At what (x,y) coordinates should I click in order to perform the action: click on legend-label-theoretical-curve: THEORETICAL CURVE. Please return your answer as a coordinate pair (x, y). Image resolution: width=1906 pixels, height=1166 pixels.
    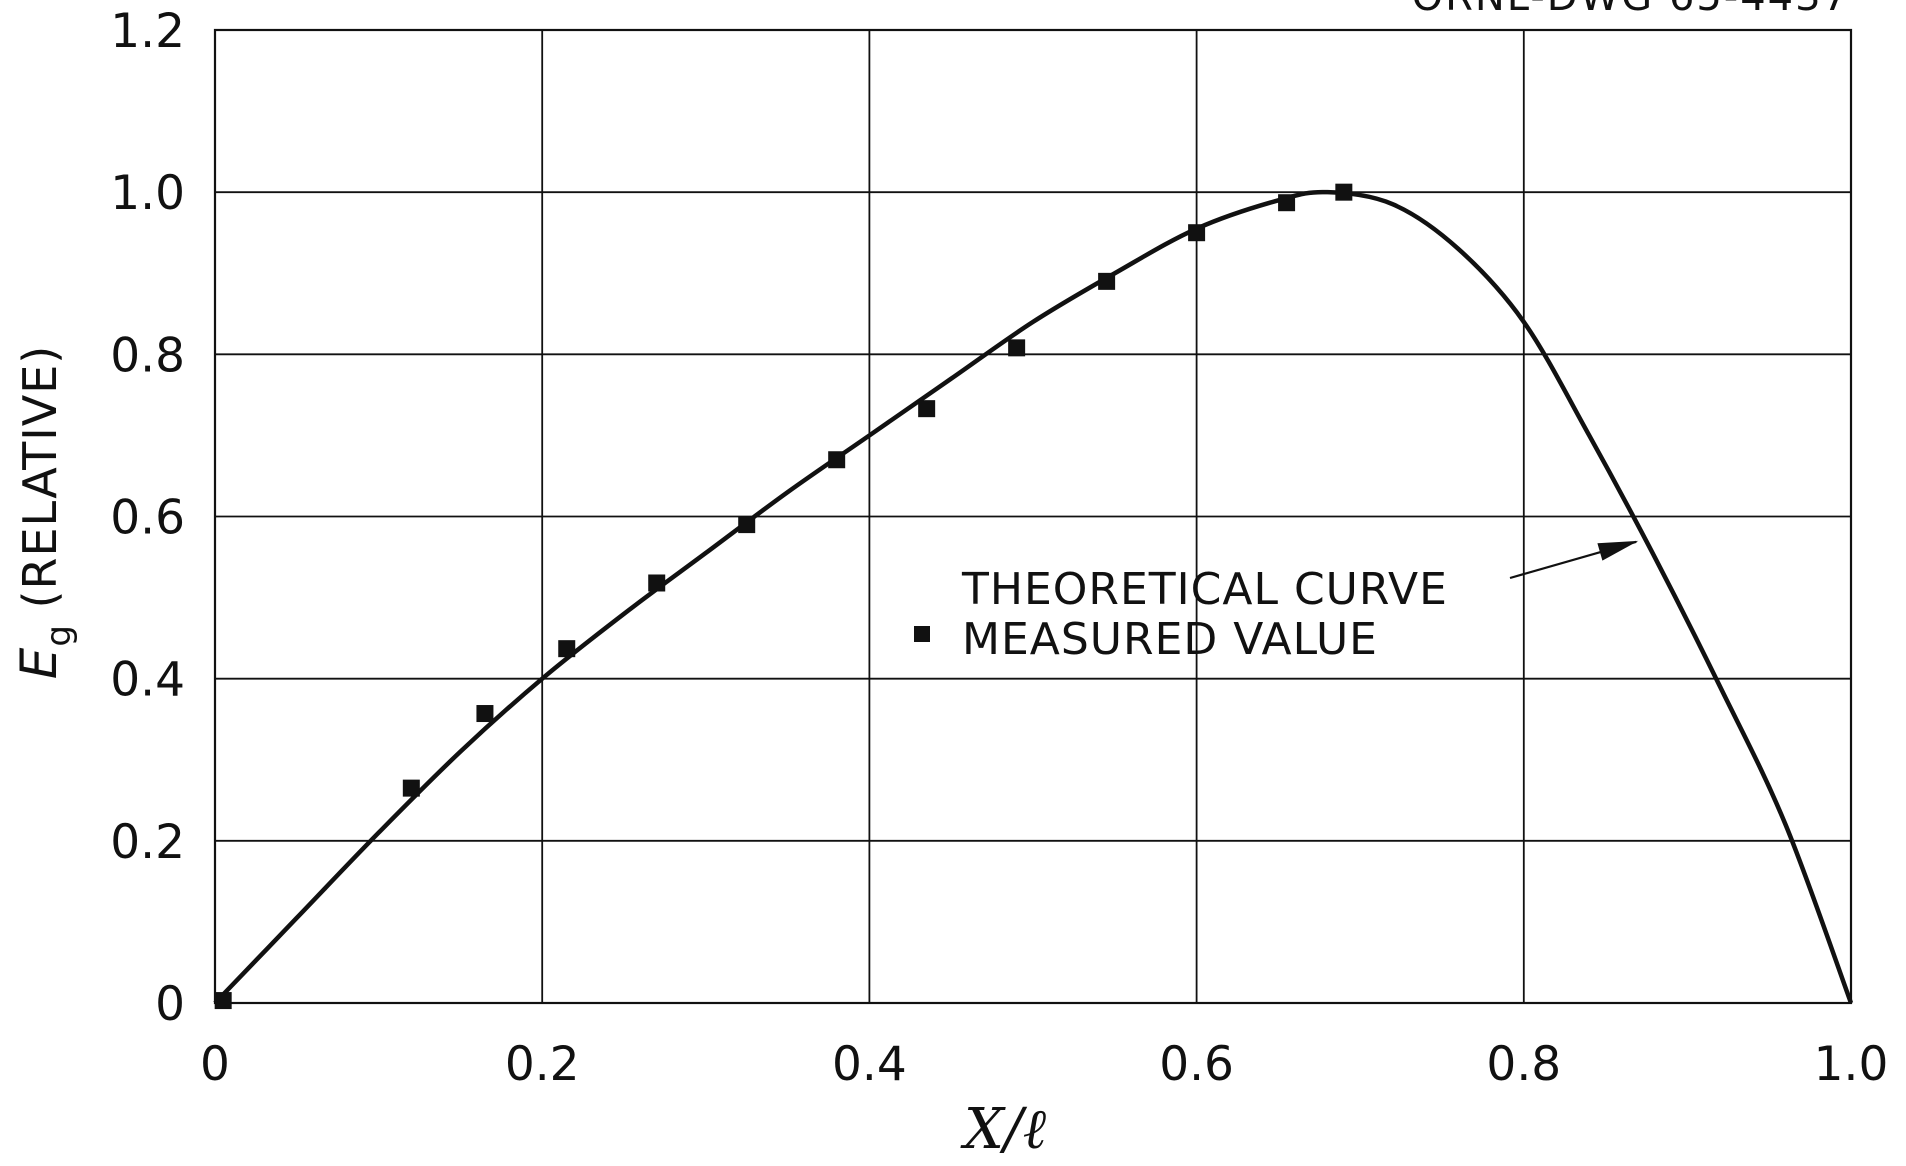
    Looking at the image, I should click on (1204, 589).